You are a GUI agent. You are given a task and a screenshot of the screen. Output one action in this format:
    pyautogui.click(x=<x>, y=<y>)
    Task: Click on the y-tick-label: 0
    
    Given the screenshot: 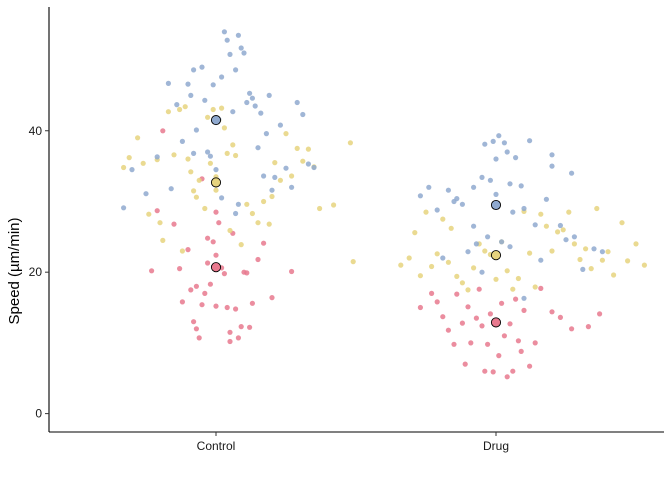 What is the action you would take?
    pyautogui.click(x=38, y=414)
    